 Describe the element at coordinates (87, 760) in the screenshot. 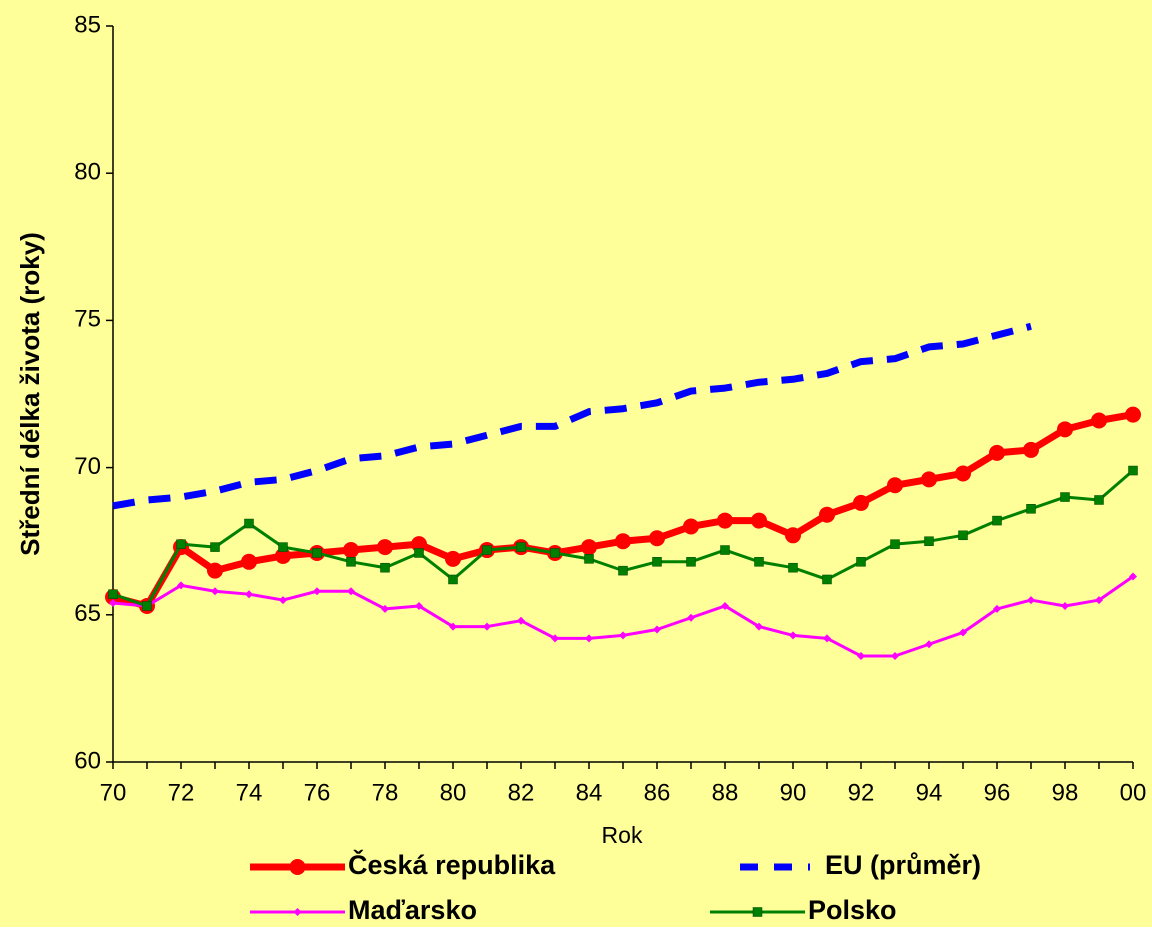

I see `y-tick-label: 60` at that location.